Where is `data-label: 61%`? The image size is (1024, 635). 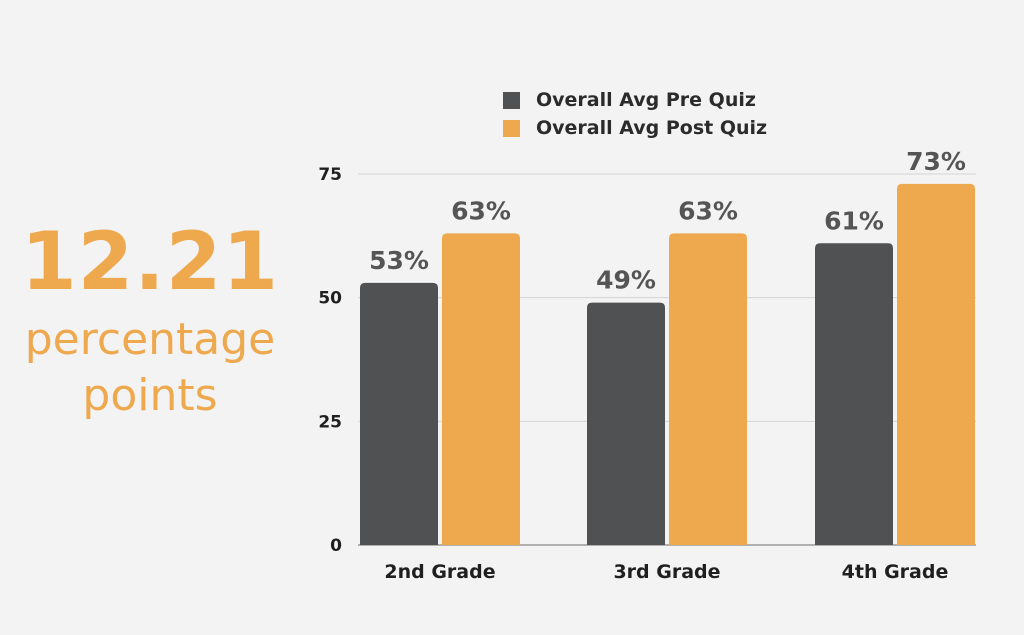 data-label: 61% is located at coordinates (854, 220).